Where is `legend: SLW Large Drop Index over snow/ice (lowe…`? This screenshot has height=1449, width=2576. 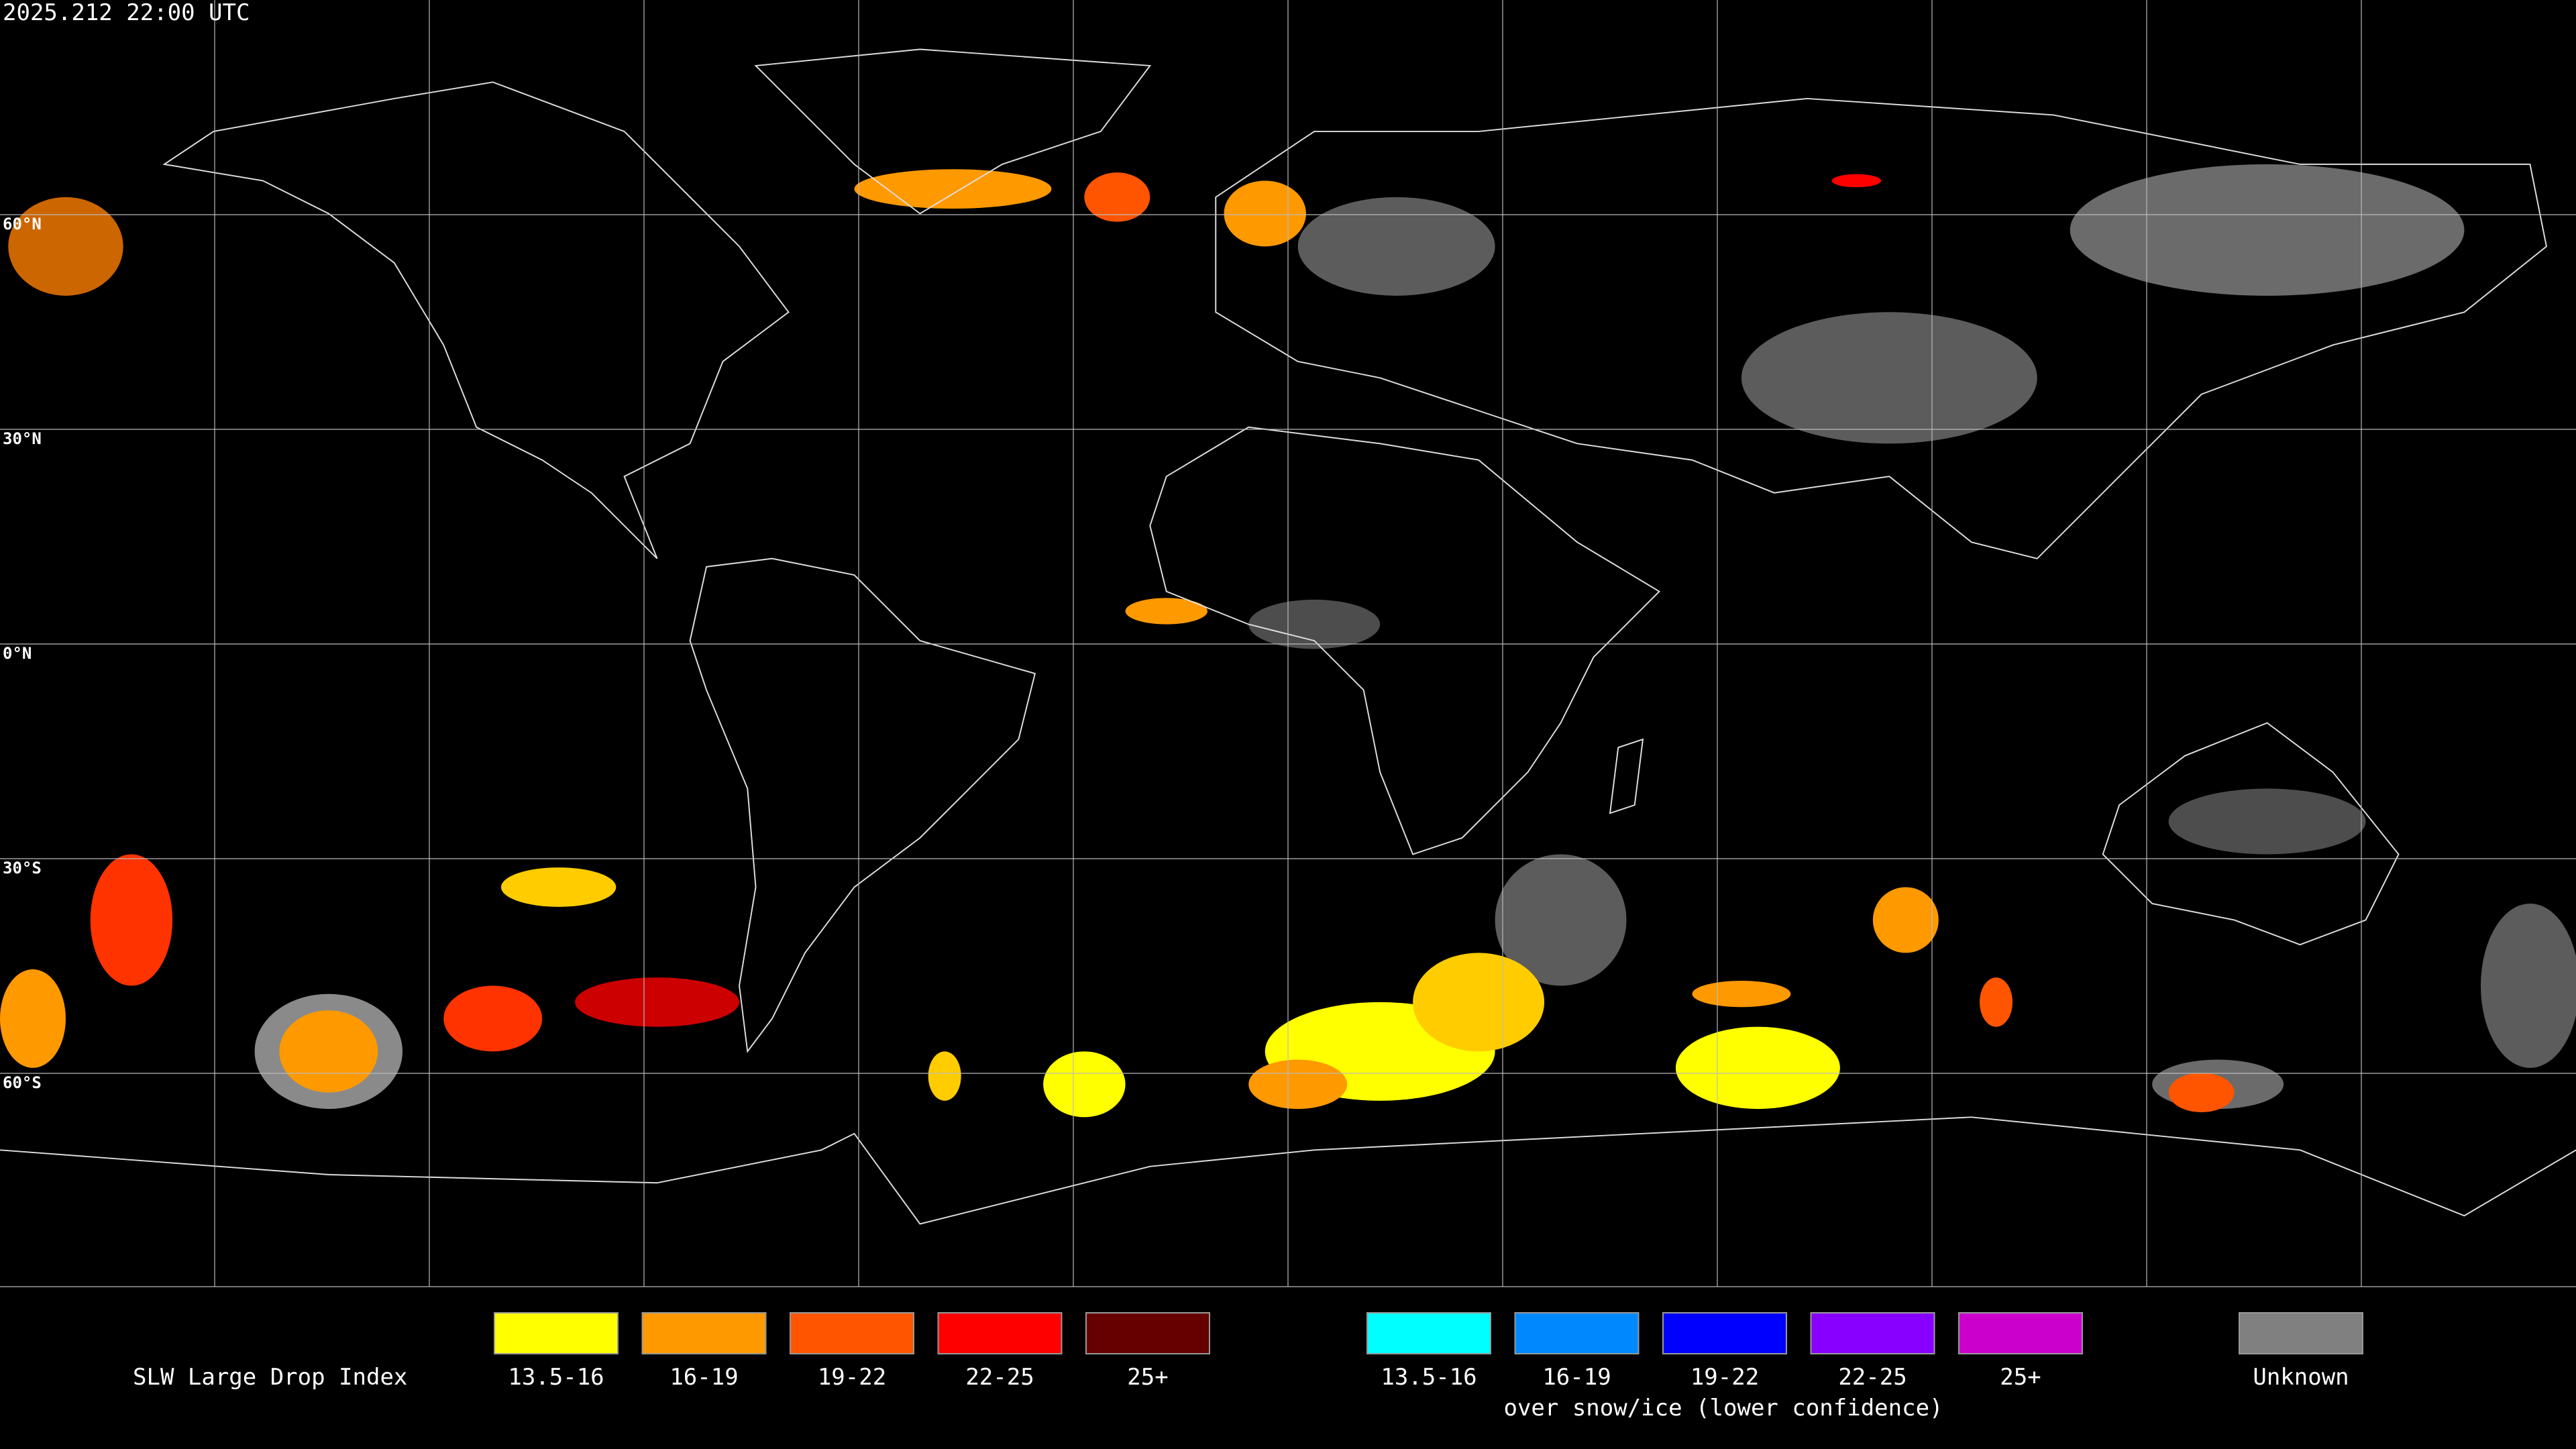
legend: SLW Large Drop Index over snow/ice (lowe… is located at coordinates (1248, 1366).